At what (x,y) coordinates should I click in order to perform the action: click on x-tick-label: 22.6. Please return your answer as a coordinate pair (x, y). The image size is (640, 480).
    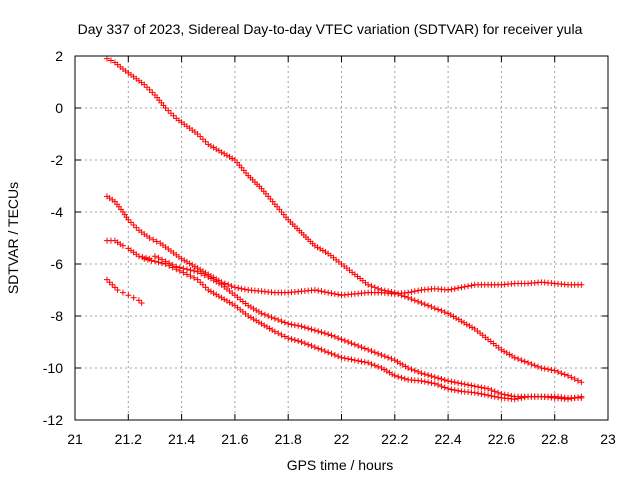
    Looking at the image, I should click on (501, 439).